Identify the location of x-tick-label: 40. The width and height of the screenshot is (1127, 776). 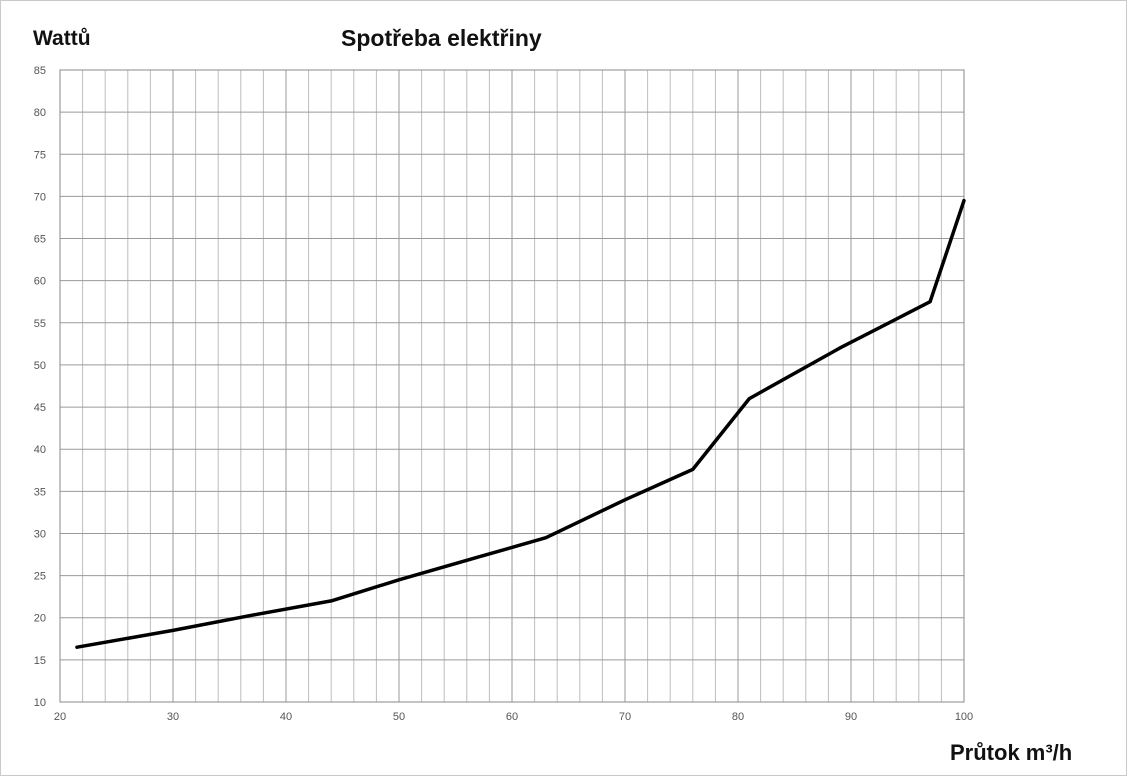
(286, 717).